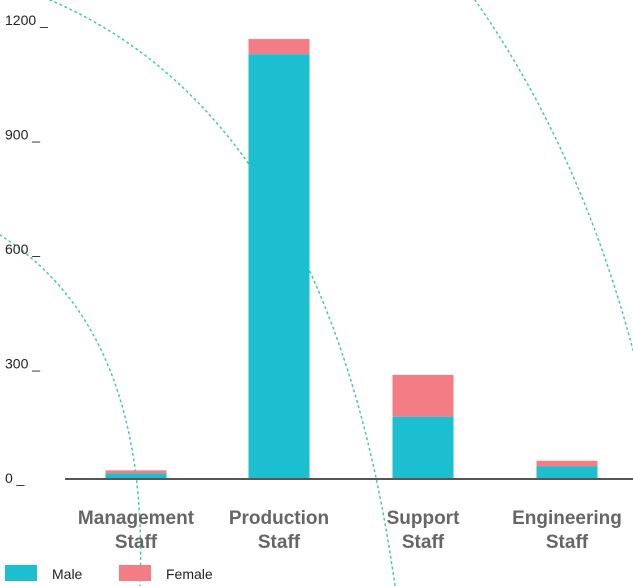 This screenshot has width=633, height=586. What do you see at coordinates (67, 574) in the screenshot?
I see `legend-label-male: Male` at bounding box center [67, 574].